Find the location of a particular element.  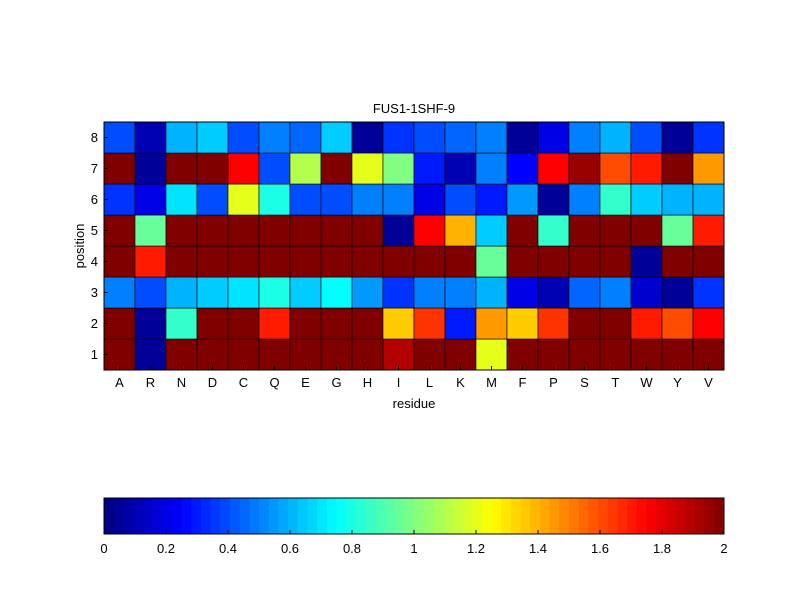

x-tick-label: Y is located at coordinates (677, 382).